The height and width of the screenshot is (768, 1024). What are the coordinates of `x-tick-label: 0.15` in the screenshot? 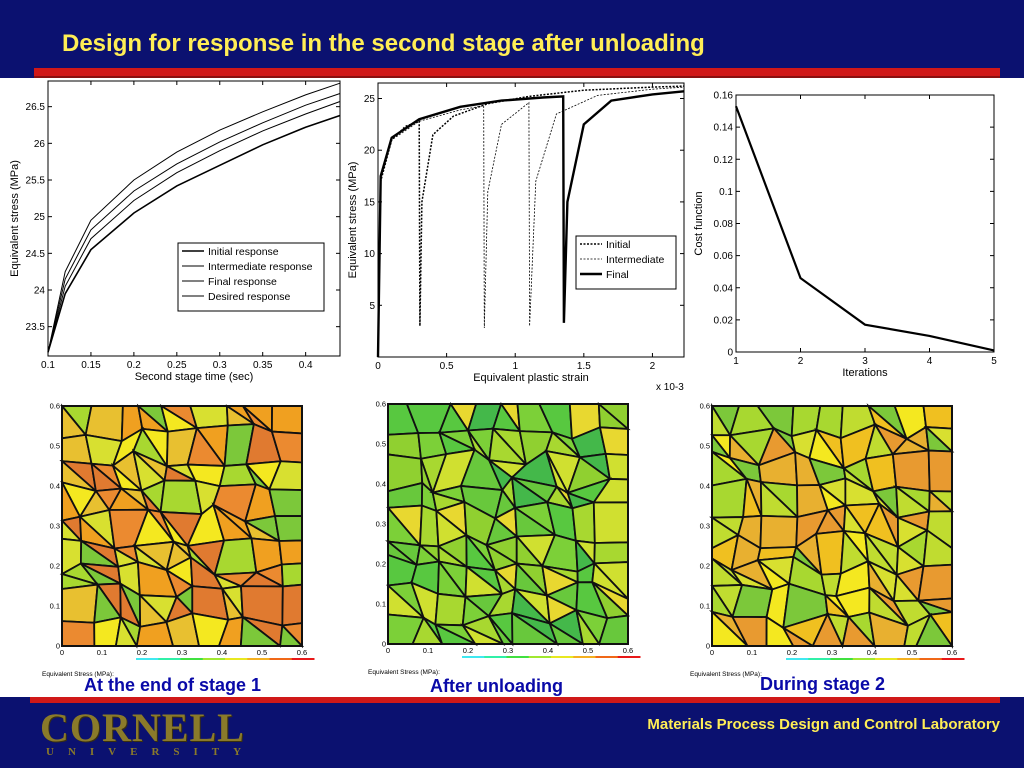 It's located at (91, 365).